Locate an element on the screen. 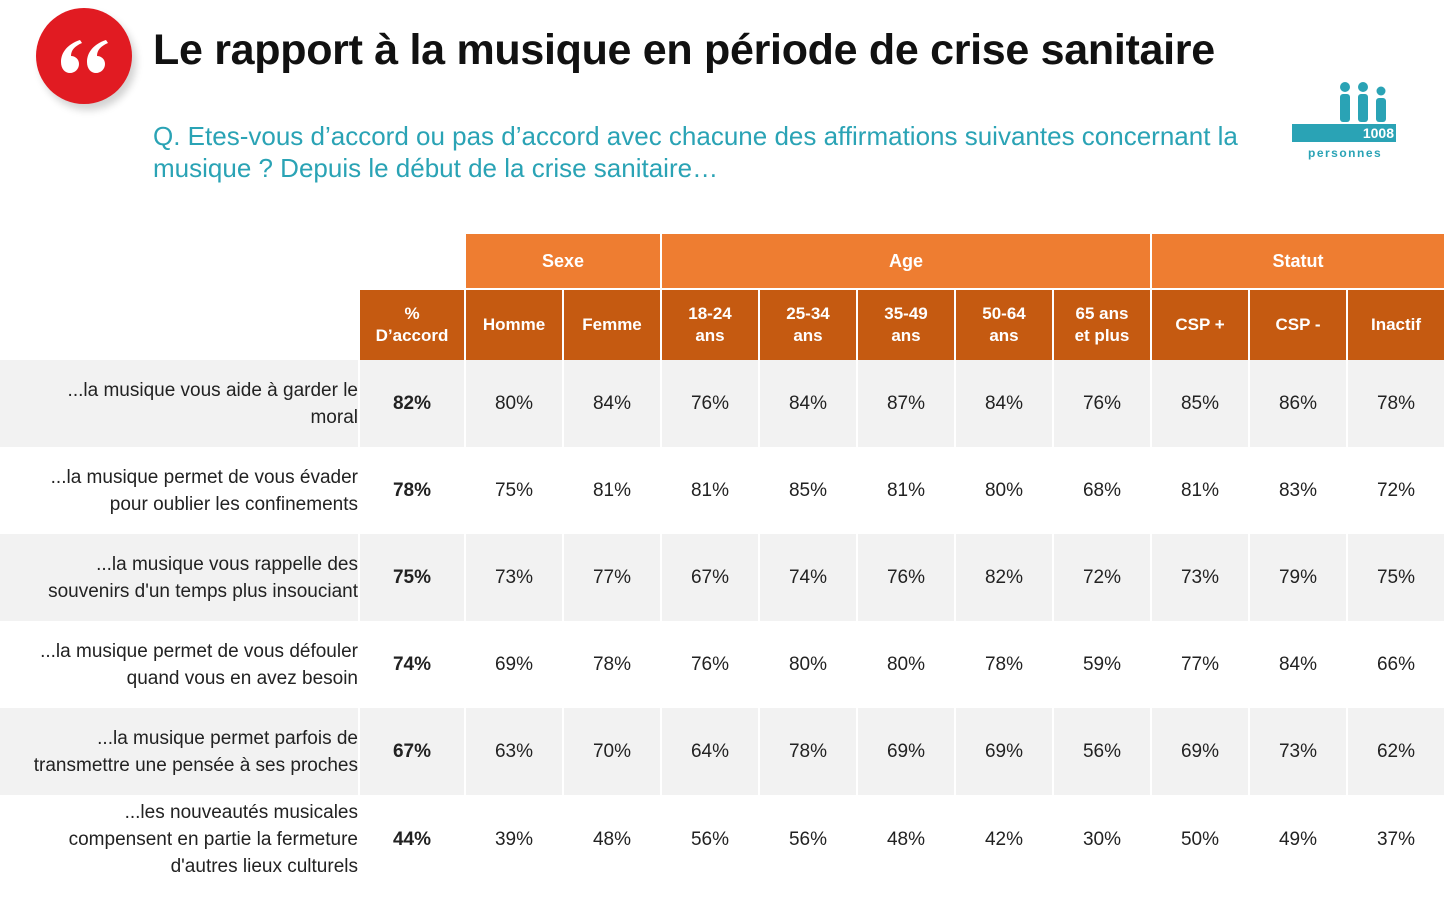 The image size is (1446, 913). value-cell: 73% is located at coordinates (1199, 577).